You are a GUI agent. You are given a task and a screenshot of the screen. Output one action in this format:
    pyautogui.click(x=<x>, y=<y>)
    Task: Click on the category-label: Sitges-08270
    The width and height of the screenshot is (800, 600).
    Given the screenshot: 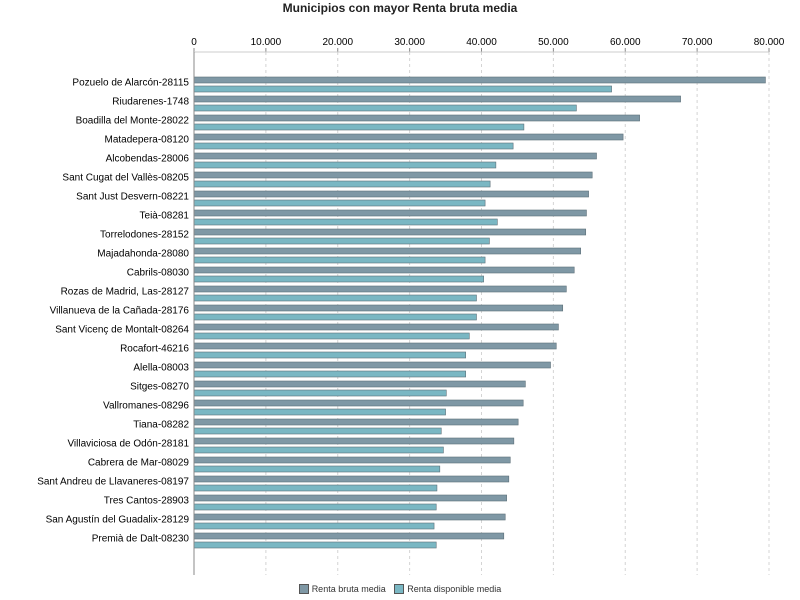 What is the action you would take?
    pyautogui.click(x=159, y=387)
    